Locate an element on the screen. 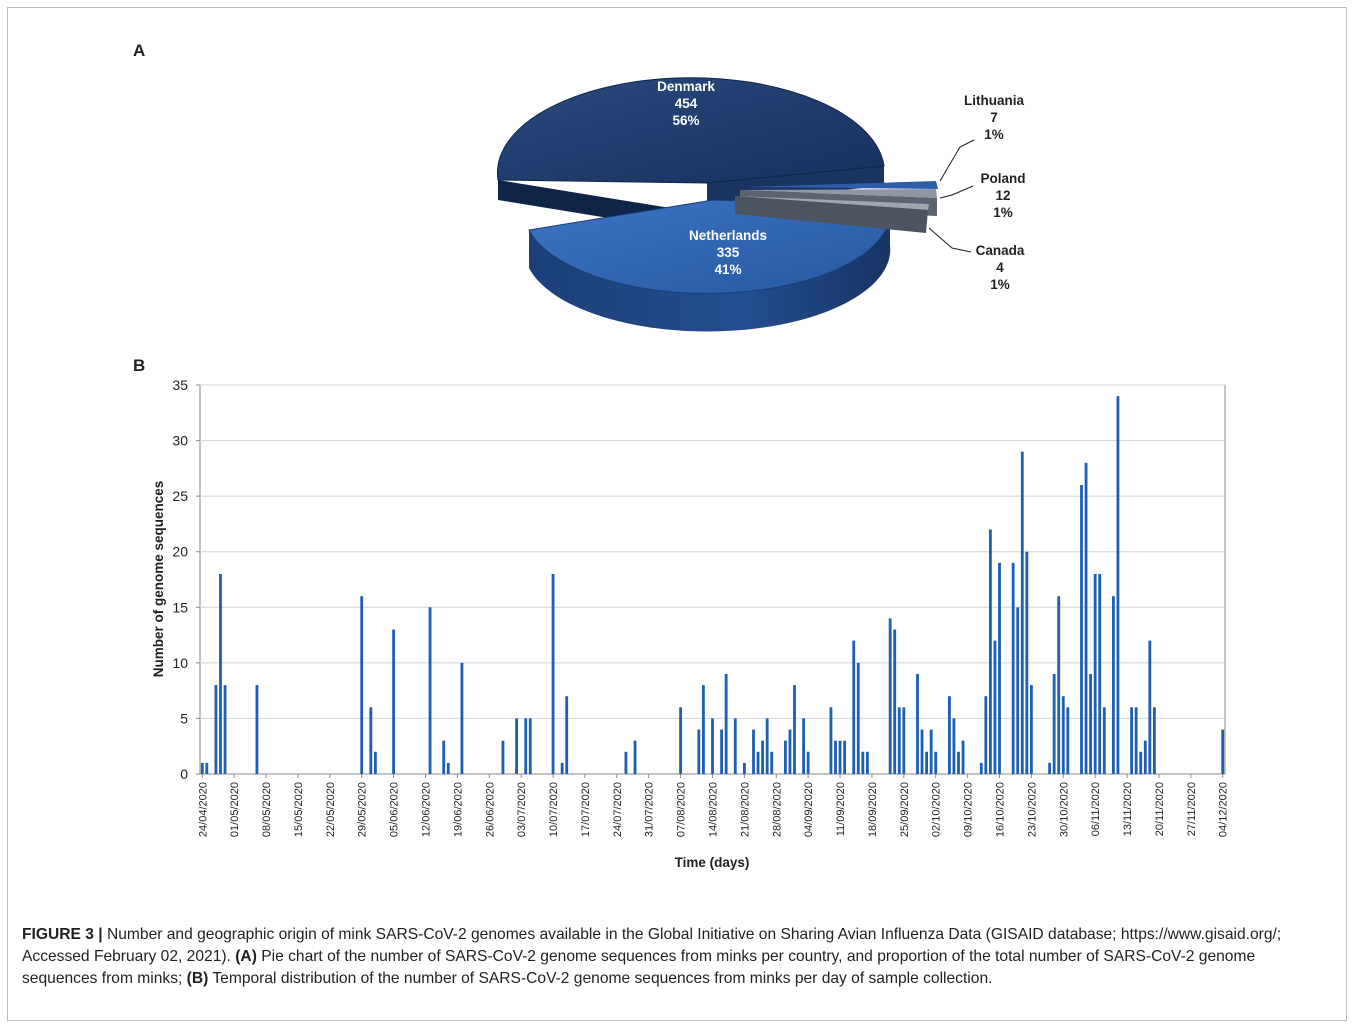 The image size is (1356, 1029). pie-label-lithuania: Lithuania 7 1% is located at coordinates (994, 117).